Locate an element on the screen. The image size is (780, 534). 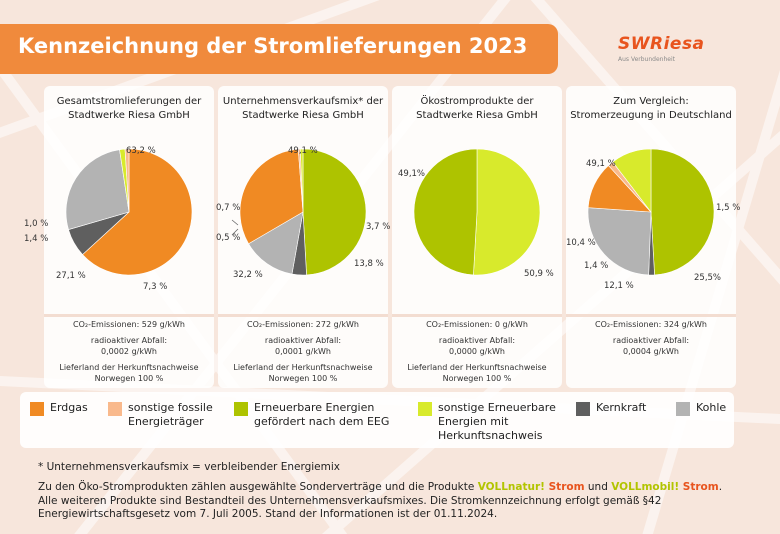
paragraph-text: und is located at coordinates (598, 487).